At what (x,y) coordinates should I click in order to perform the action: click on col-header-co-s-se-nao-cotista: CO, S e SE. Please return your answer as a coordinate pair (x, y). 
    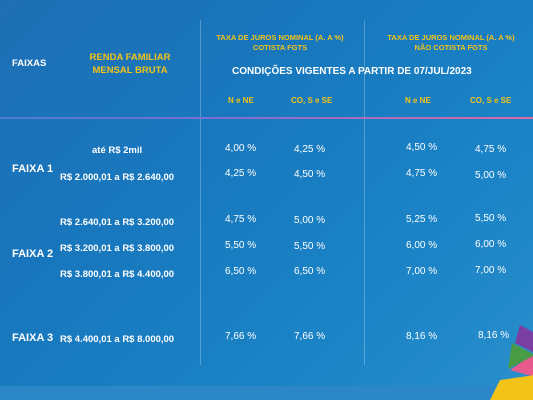
    Looking at the image, I should click on (491, 100).